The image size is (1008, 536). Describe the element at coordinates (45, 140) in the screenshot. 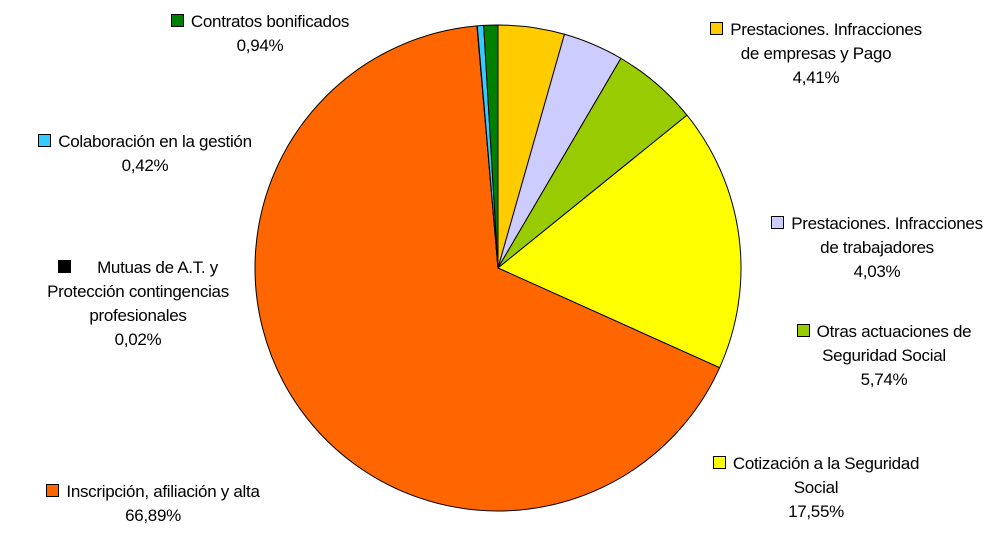

I see `swatch-colaboracion` at that location.